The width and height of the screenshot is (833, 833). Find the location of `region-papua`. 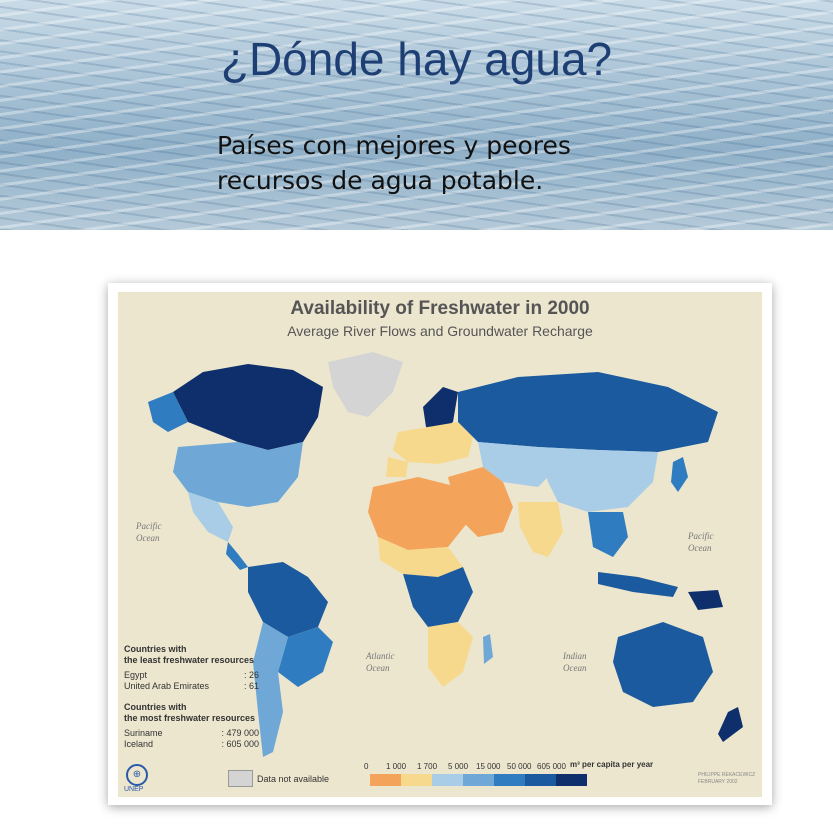

region-papua is located at coordinates (705, 600).